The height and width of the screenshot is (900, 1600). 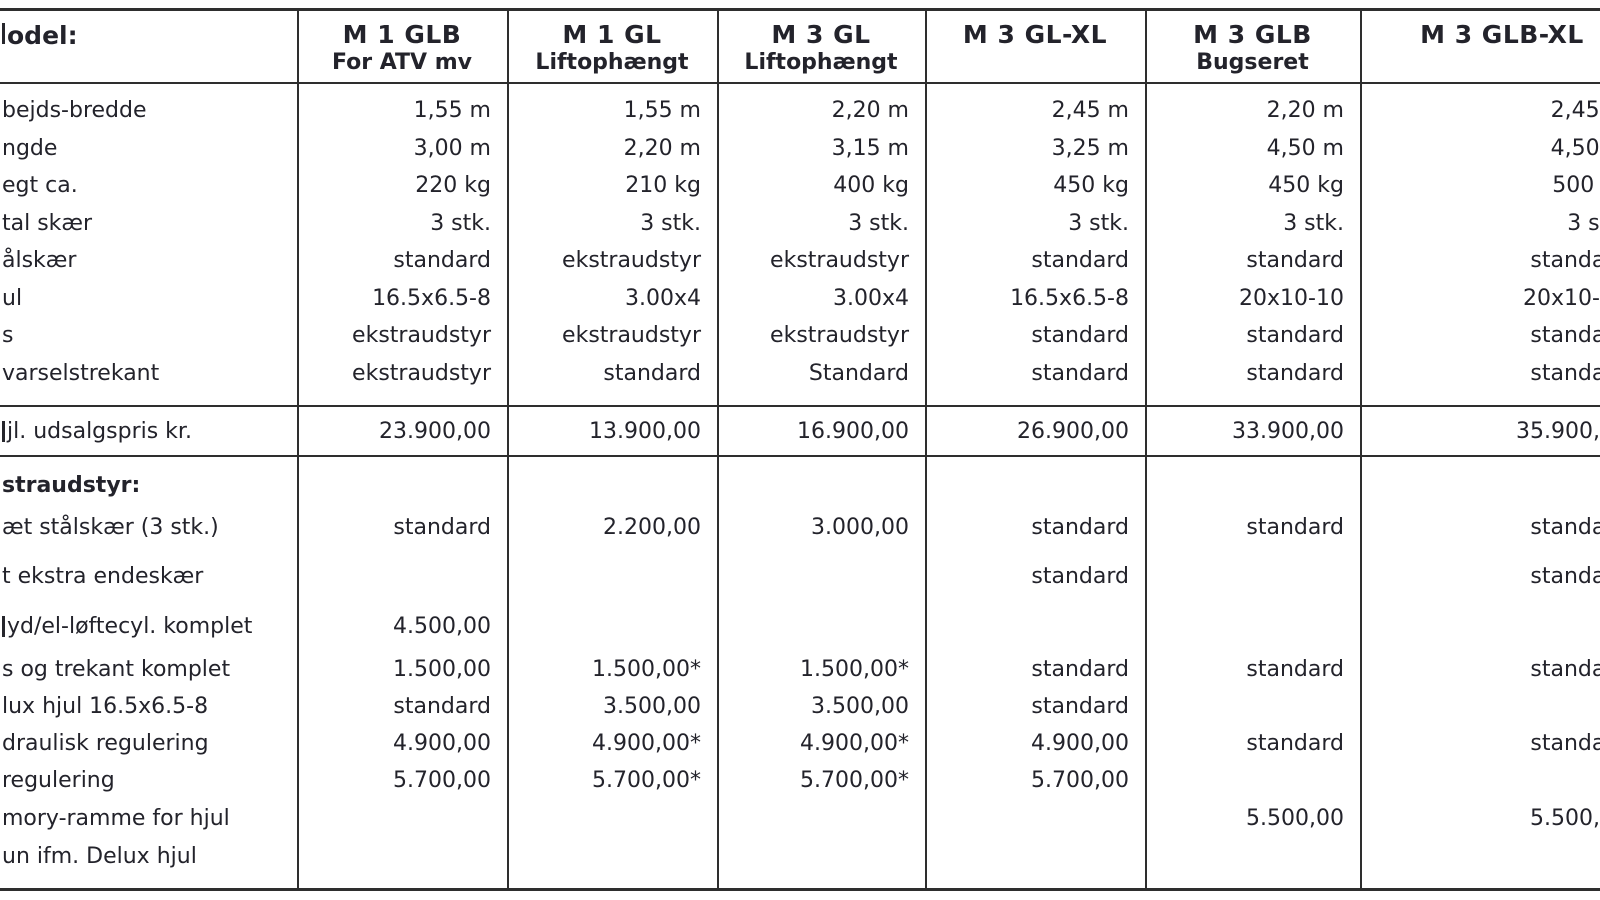 What do you see at coordinates (800, 856) in the screenshot?
I see `extras-row: un ifm. Delux hjul` at bounding box center [800, 856].